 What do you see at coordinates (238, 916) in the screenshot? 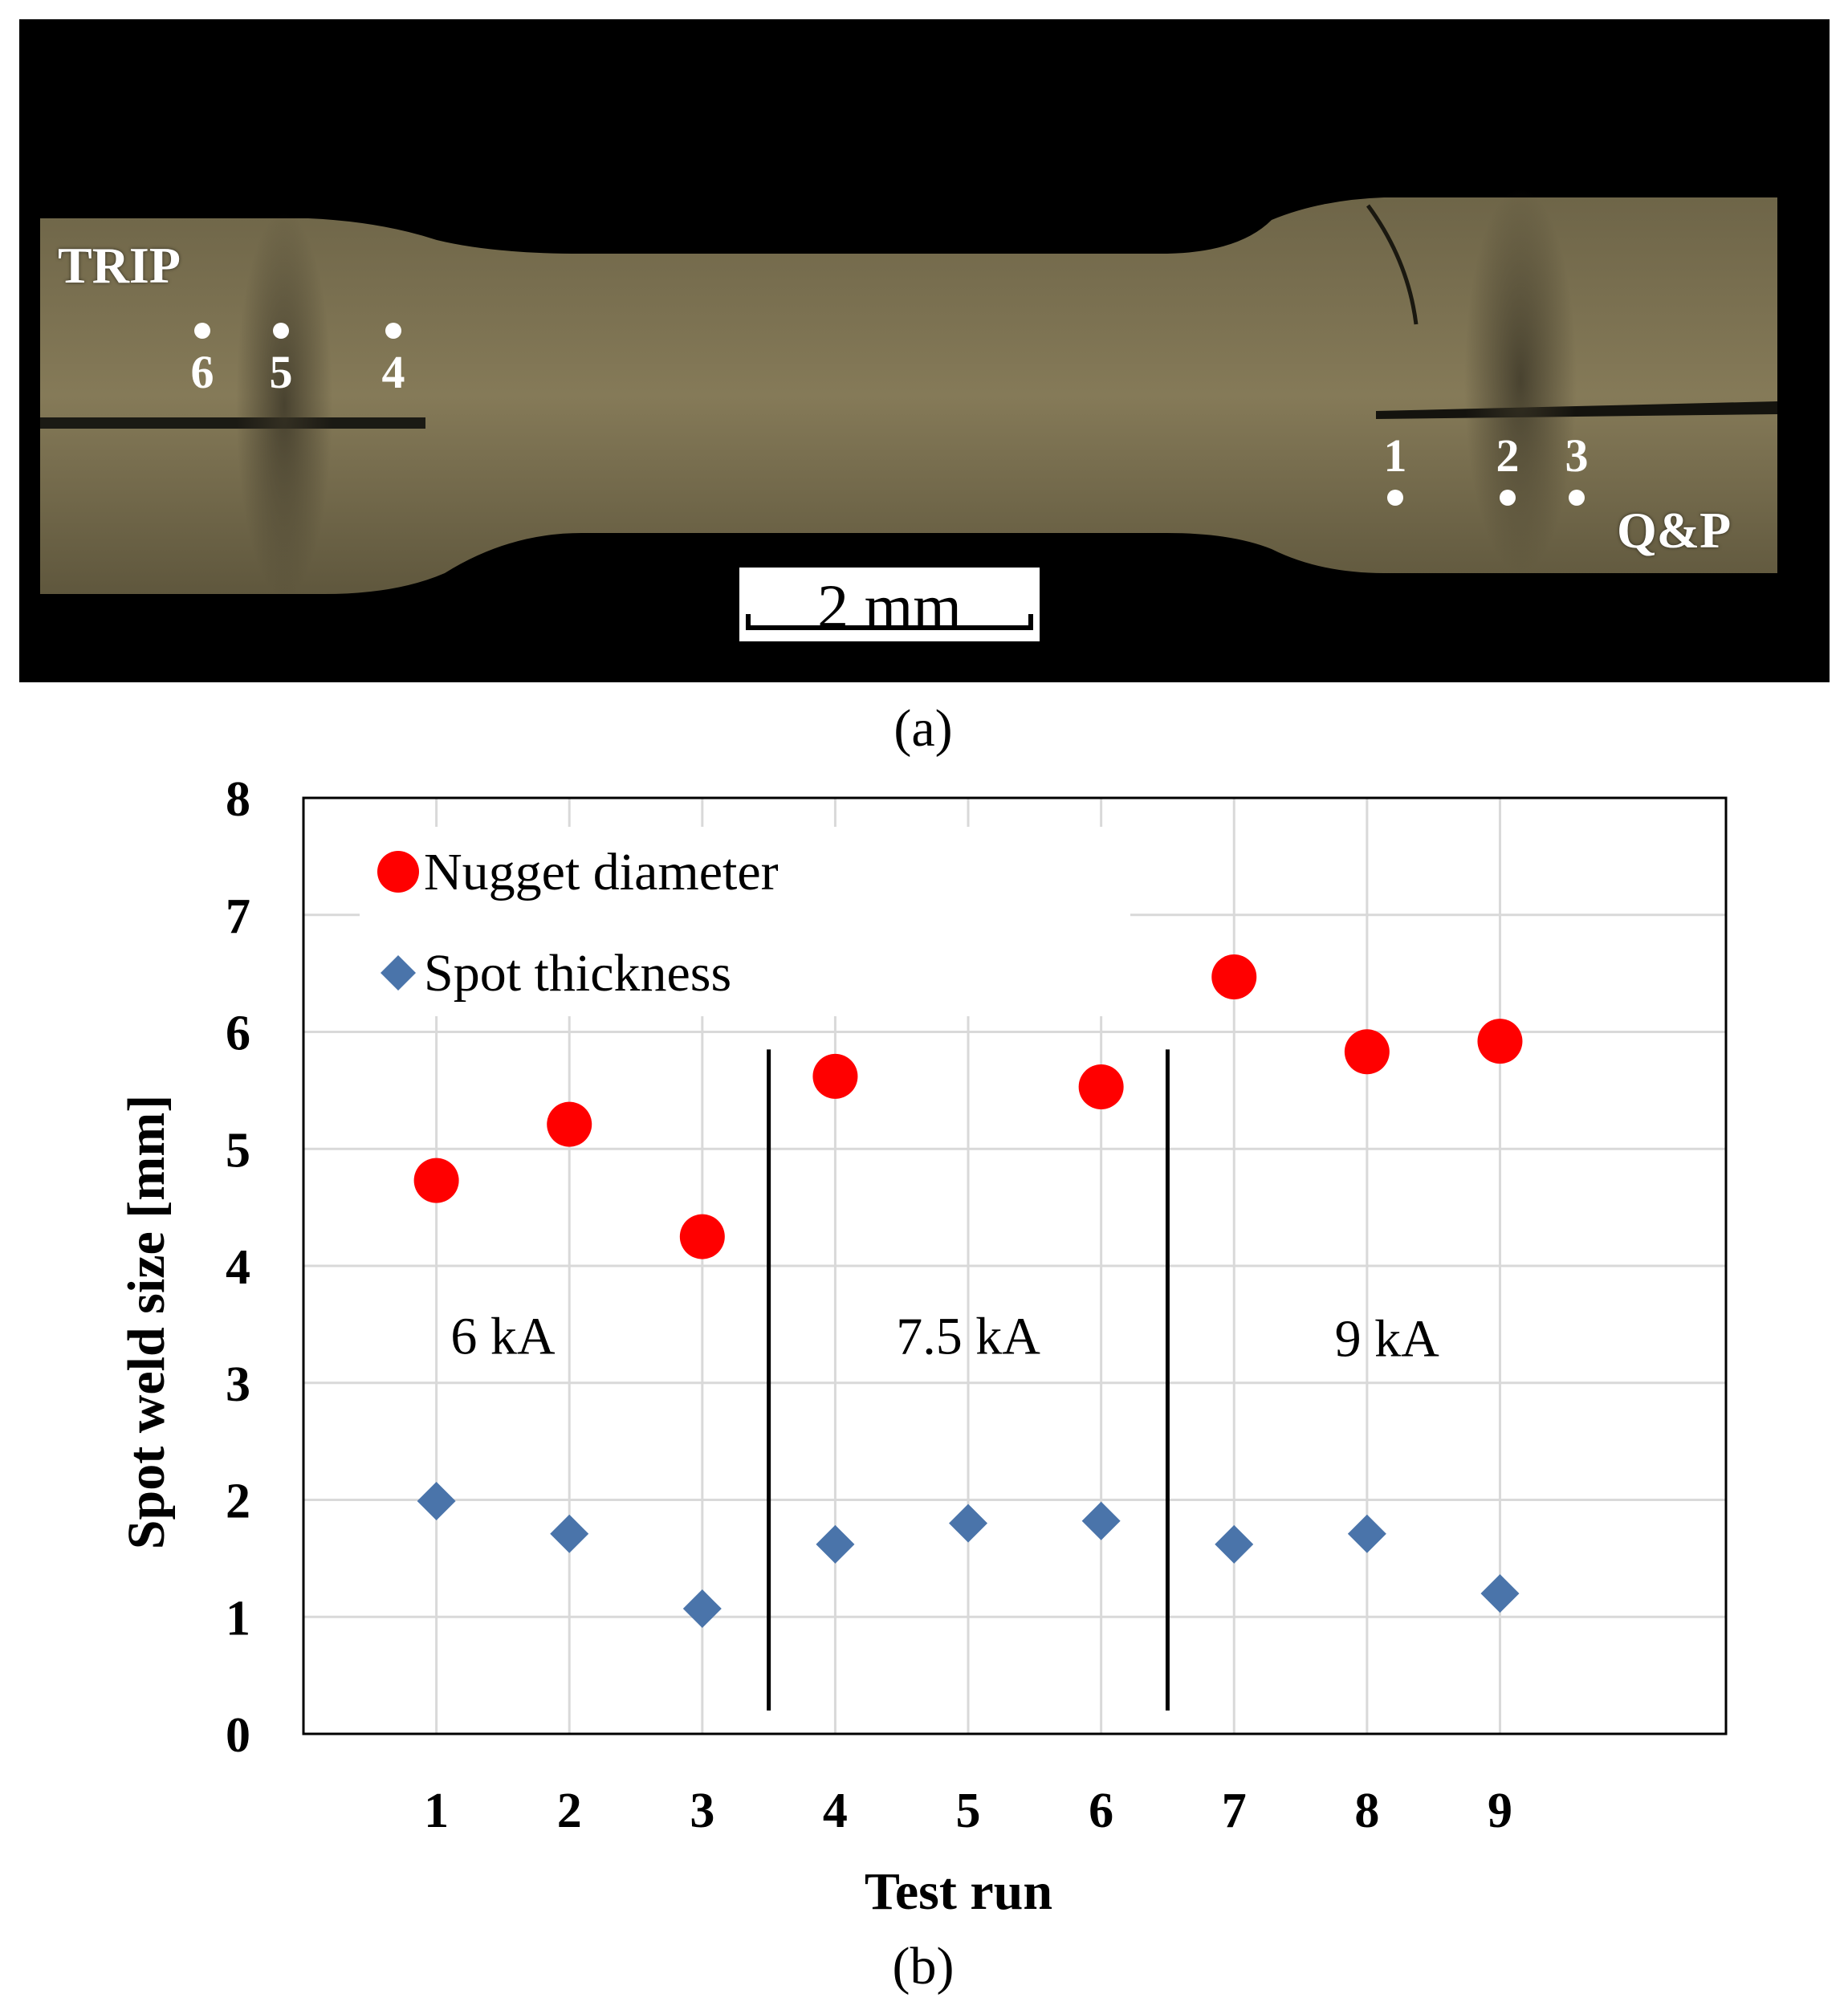
I see `y-tick-label: 7` at bounding box center [238, 916].